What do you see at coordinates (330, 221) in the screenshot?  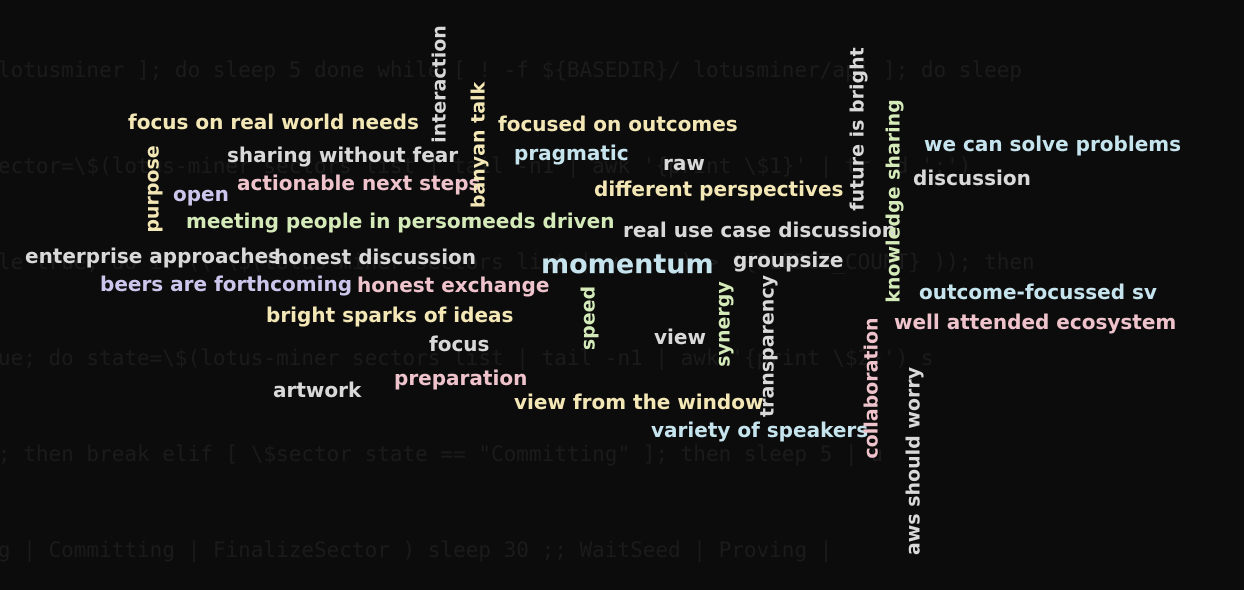 I see `word-meeting-people-in-person: meeting people in person` at bounding box center [330, 221].